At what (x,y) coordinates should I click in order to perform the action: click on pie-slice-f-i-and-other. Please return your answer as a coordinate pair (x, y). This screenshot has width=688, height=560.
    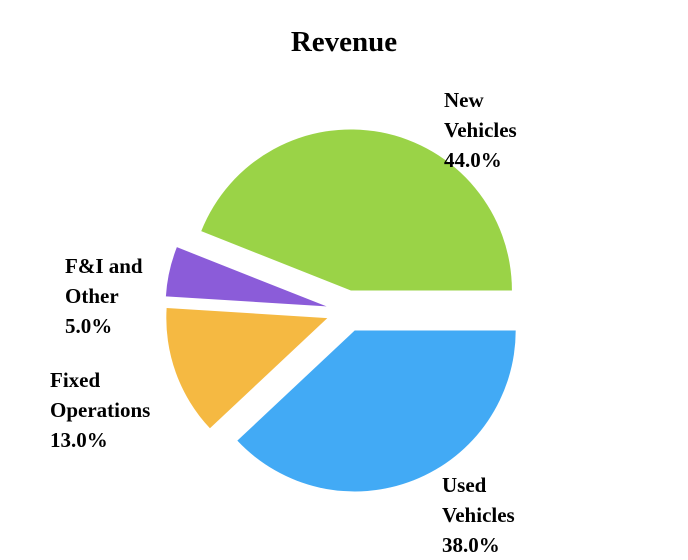
    Looking at the image, I should click on (246, 277).